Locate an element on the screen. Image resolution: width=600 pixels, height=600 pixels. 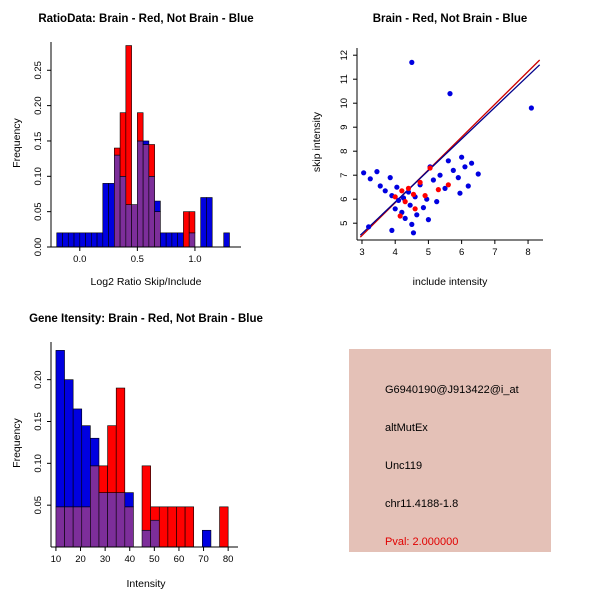
ratio-histogram-plot: 0.0 0.5 1.0 0.00 0.05 0.10 0.15 0.20 0.25 is located at coordinates (137, 153).